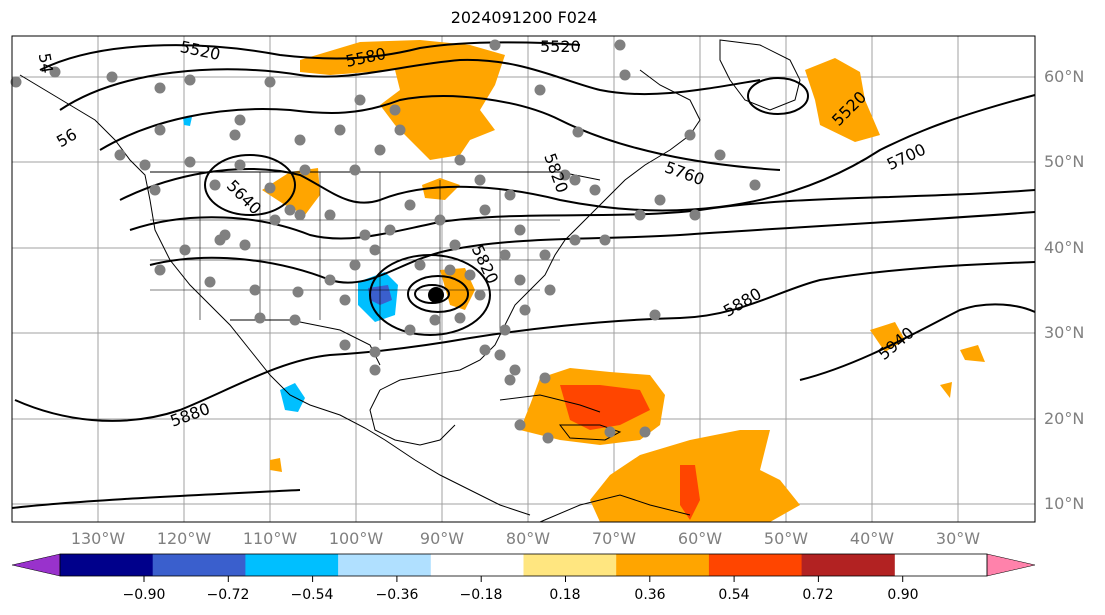 The width and height of the screenshot is (1105, 615). What do you see at coordinates (560, 46) in the screenshot?
I see `contour-label-5520-b: 5520` at bounding box center [560, 46].